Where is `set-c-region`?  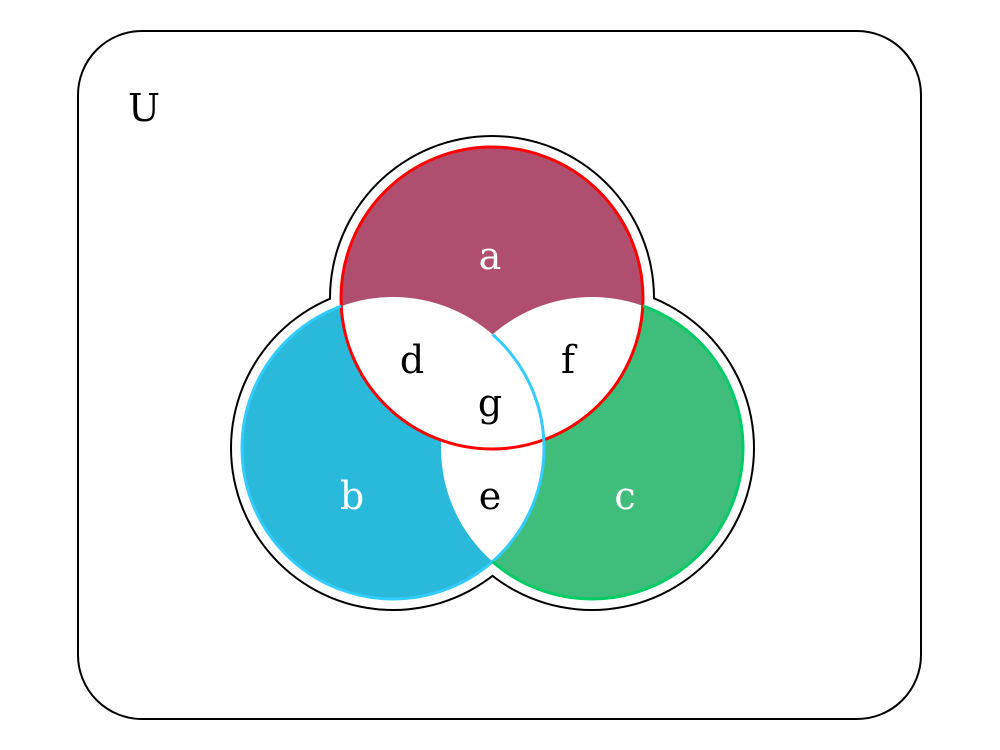
set-c-region is located at coordinates (592, 448).